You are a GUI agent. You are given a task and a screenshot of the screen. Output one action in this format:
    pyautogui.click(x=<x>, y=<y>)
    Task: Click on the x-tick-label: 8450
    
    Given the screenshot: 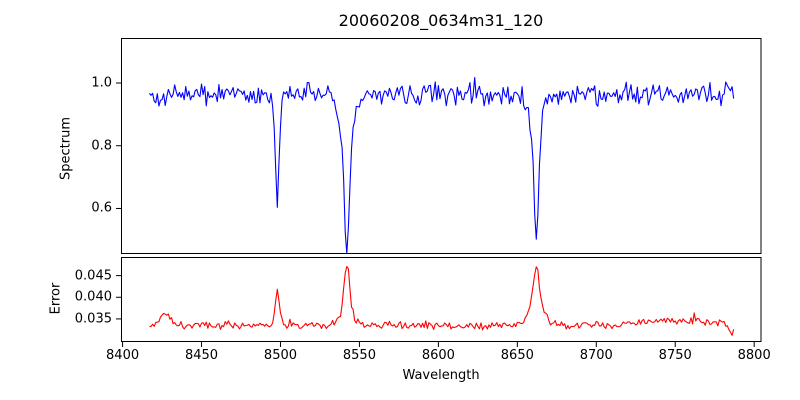 What is the action you would take?
    pyautogui.click(x=201, y=355)
    